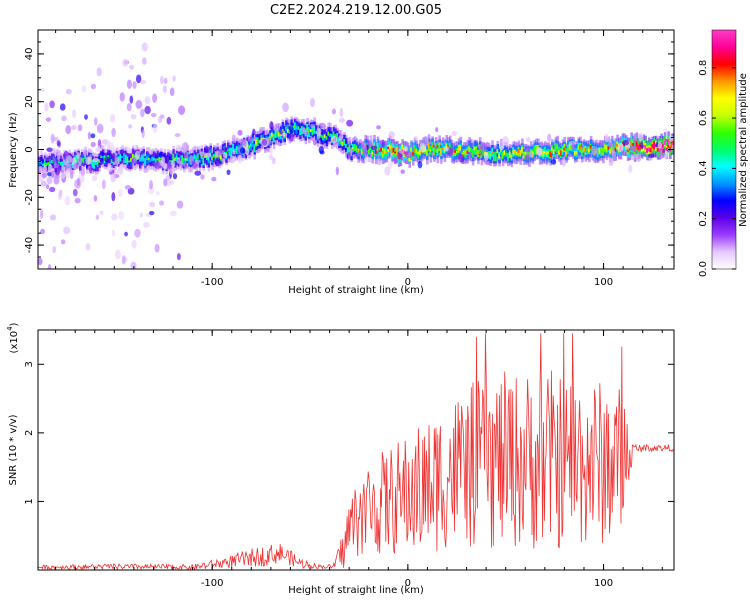  Describe the element at coordinates (408, 282) in the screenshot. I see `x-tick-label: 0` at that location.